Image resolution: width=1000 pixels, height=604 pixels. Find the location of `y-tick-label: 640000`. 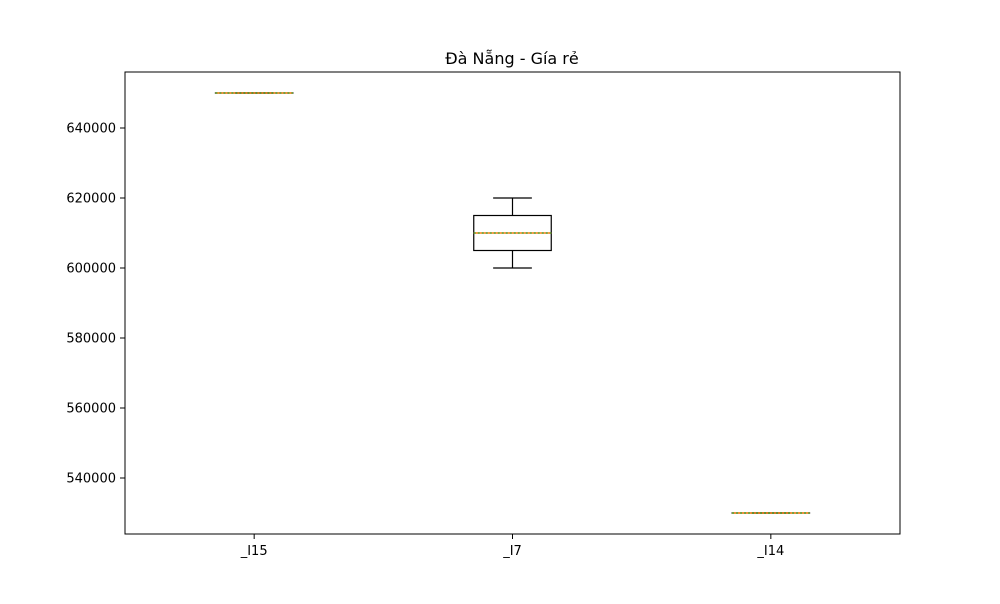

y-tick-label: 640000 is located at coordinates (91, 129).